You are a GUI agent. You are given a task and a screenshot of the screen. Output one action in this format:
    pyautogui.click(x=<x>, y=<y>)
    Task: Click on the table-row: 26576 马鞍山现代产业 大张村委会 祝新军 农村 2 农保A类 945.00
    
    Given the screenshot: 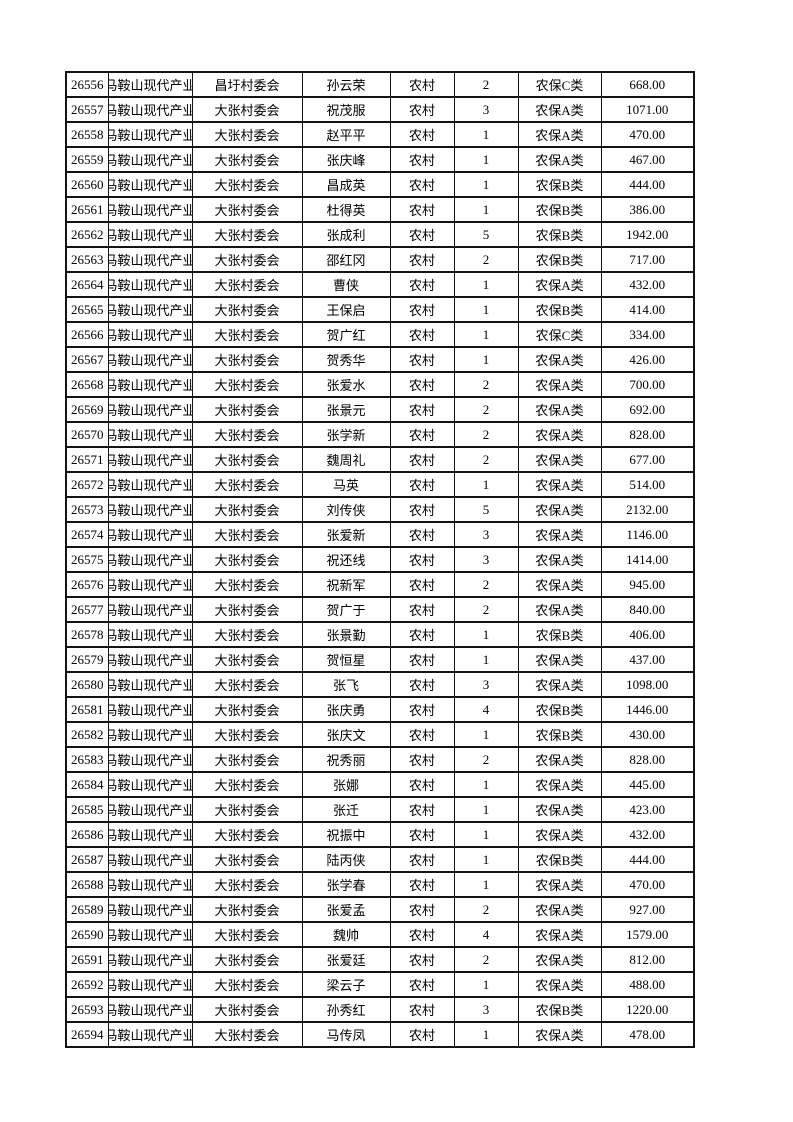 What is the action you would take?
    pyautogui.click(x=380, y=584)
    